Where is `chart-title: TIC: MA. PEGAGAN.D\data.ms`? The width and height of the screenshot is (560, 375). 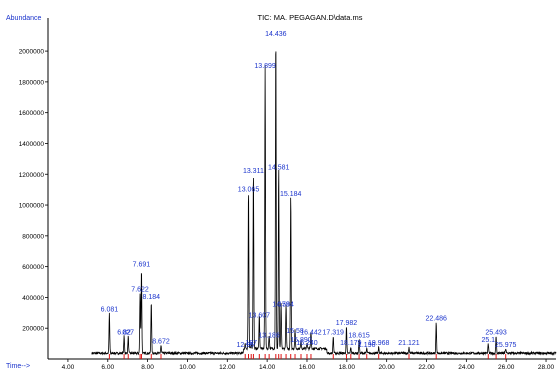 chart-title: TIC: MA. PEGAGAN.D\data.ms is located at coordinates (309, 17).